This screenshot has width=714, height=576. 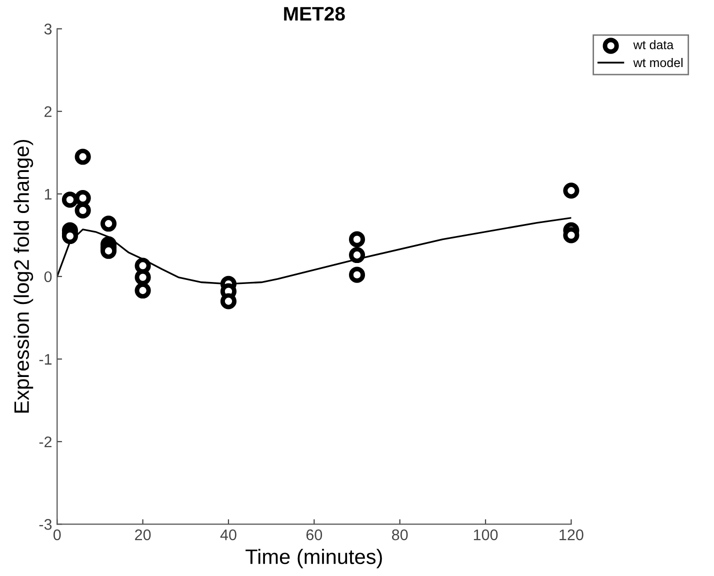 What do you see at coordinates (57, 534) in the screenshot?
I see `x-tick-label: 0` at bounding box center [57, 534].